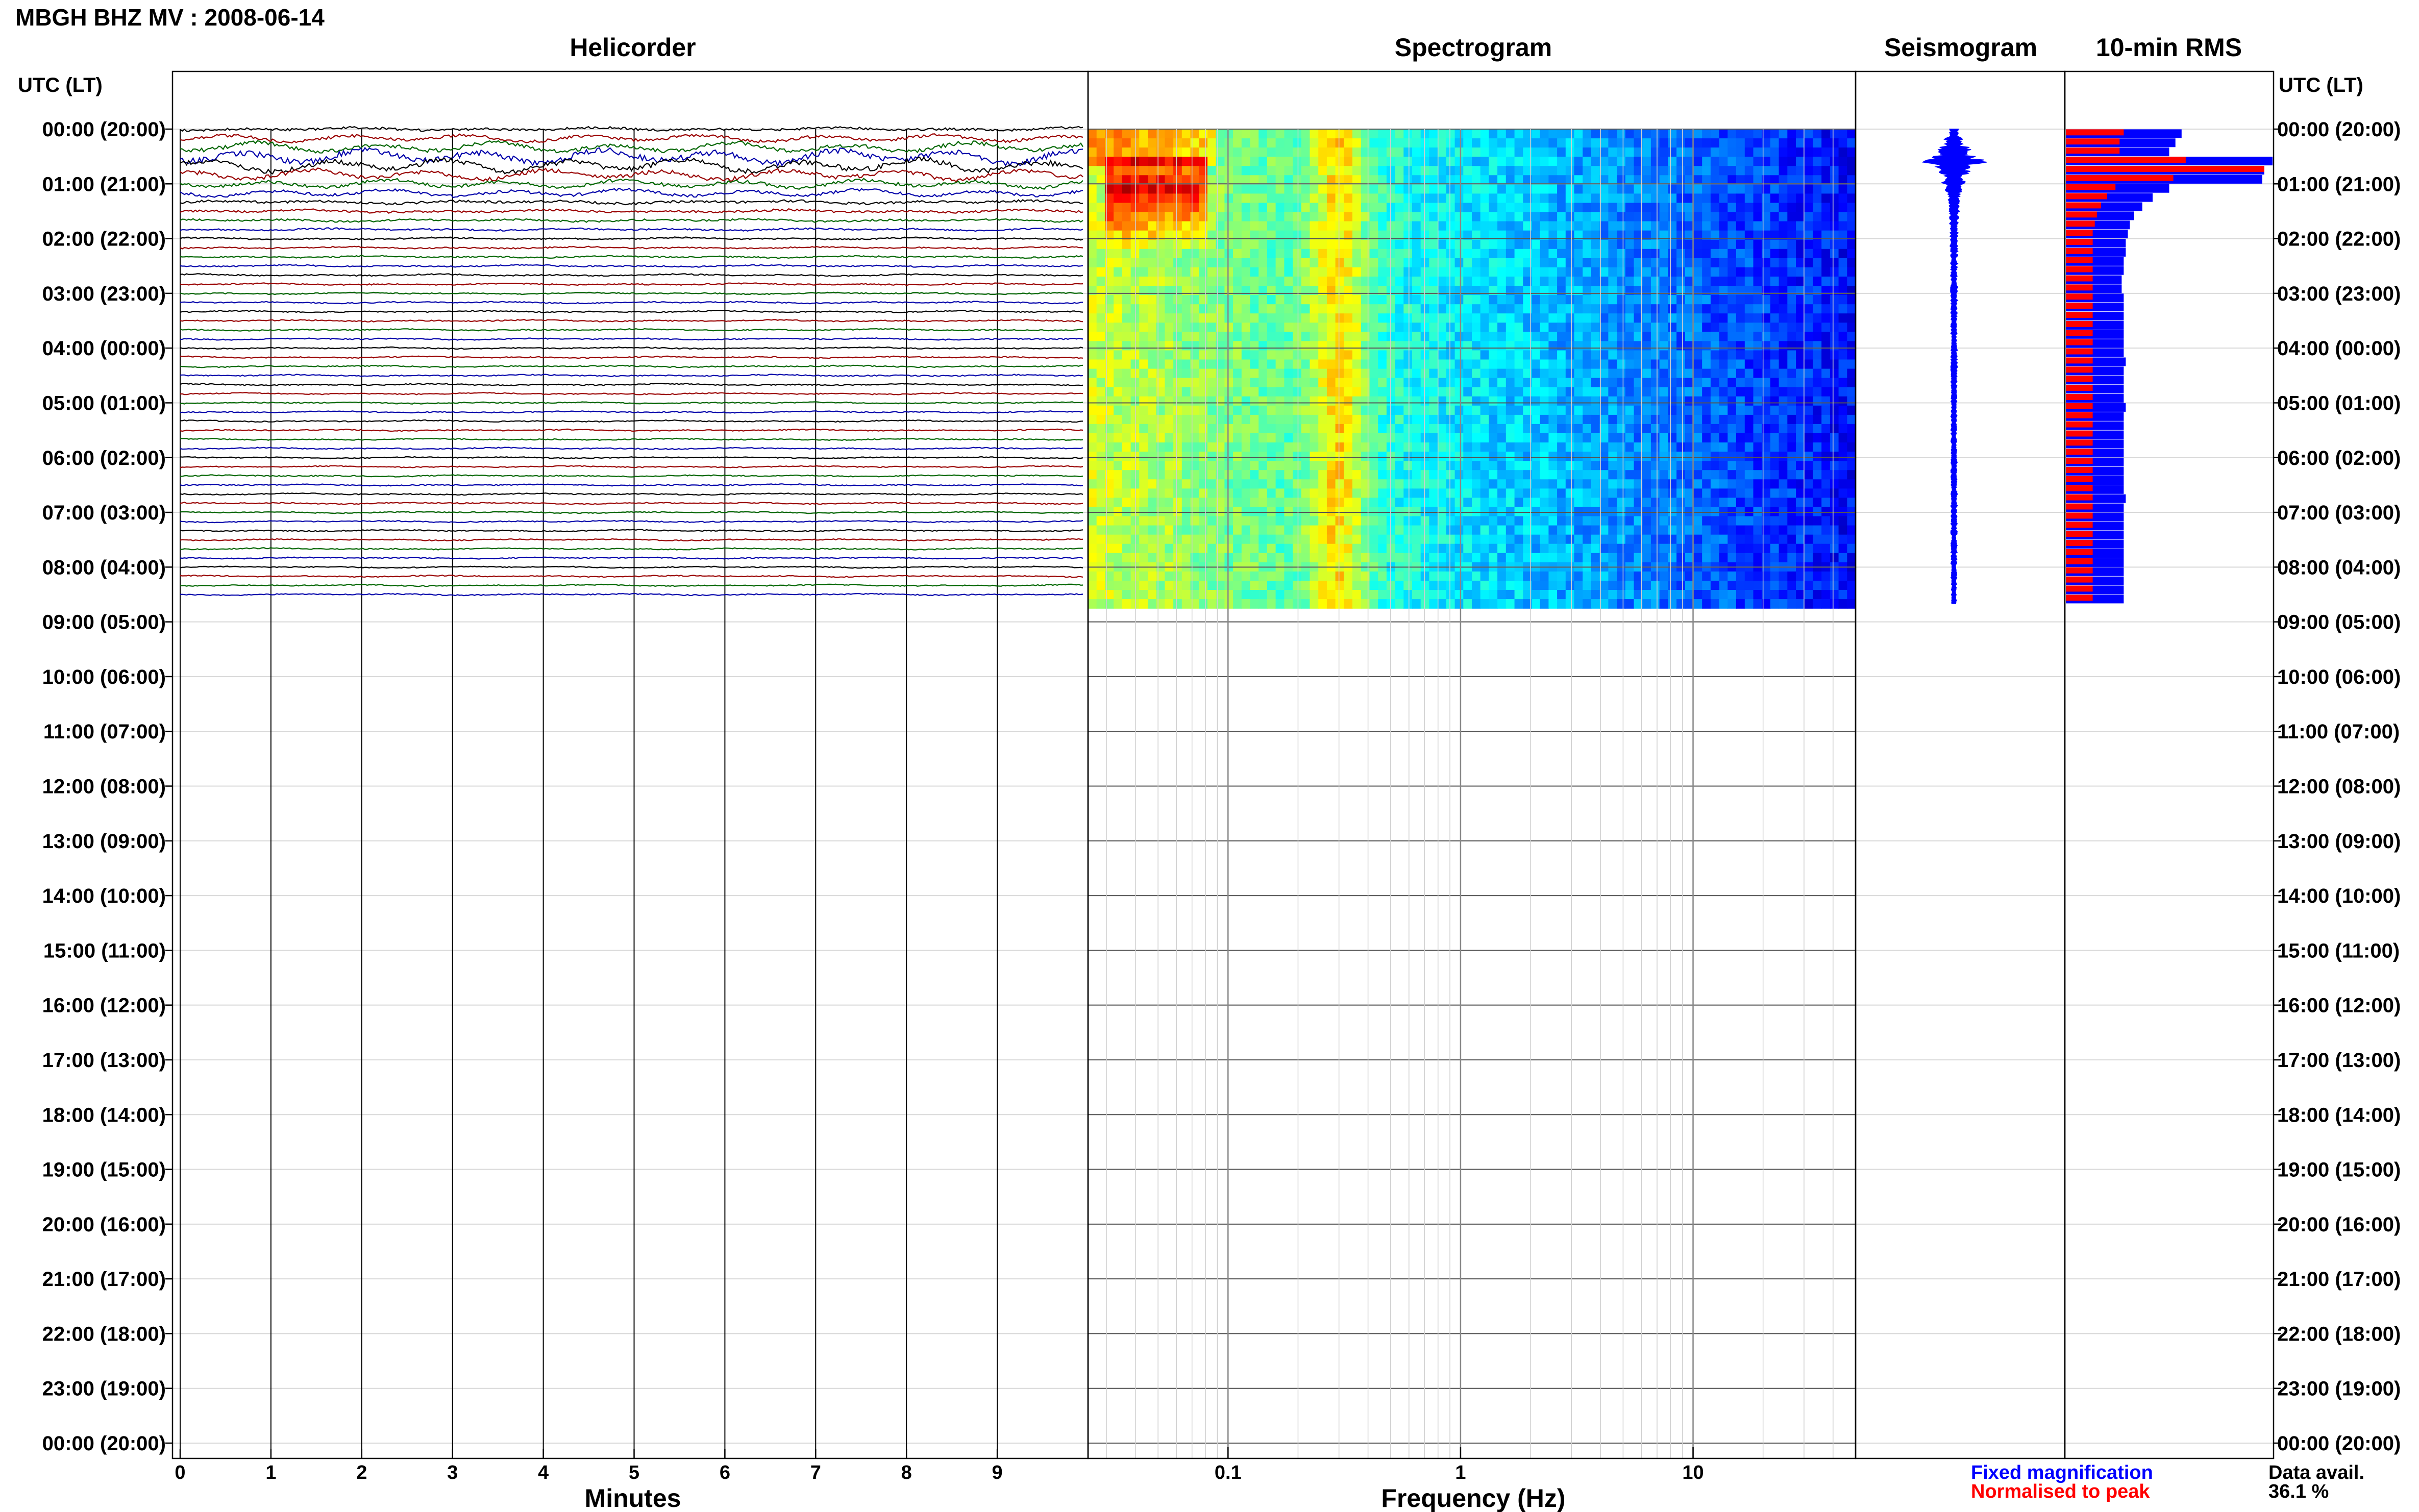  Describe the element at coordinates (60, 85) in the screenshot. I see `time-axis-header-left: UTC (LT)` at that location.